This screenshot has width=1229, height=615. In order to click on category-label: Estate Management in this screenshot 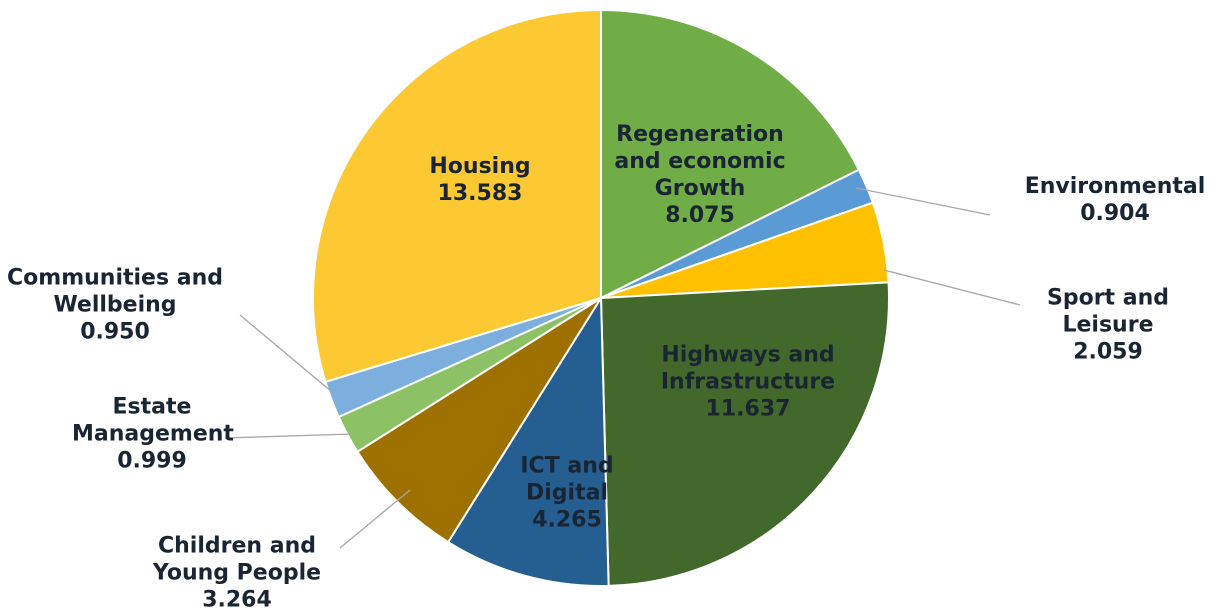, I will do `click(153, 420)`.